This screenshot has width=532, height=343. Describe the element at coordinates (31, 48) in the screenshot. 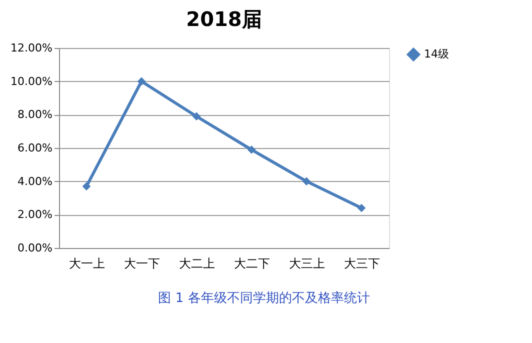

I see `y-tick-label: 12.00%` at that location.